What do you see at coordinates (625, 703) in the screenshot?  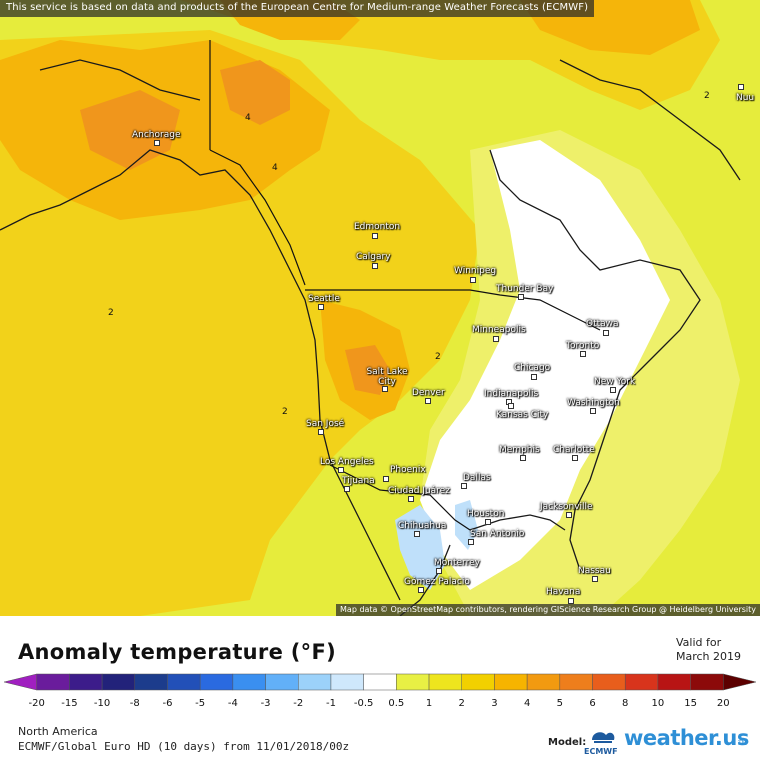 I see `color-scale-tick: 8` at bounding box center [625, 703].